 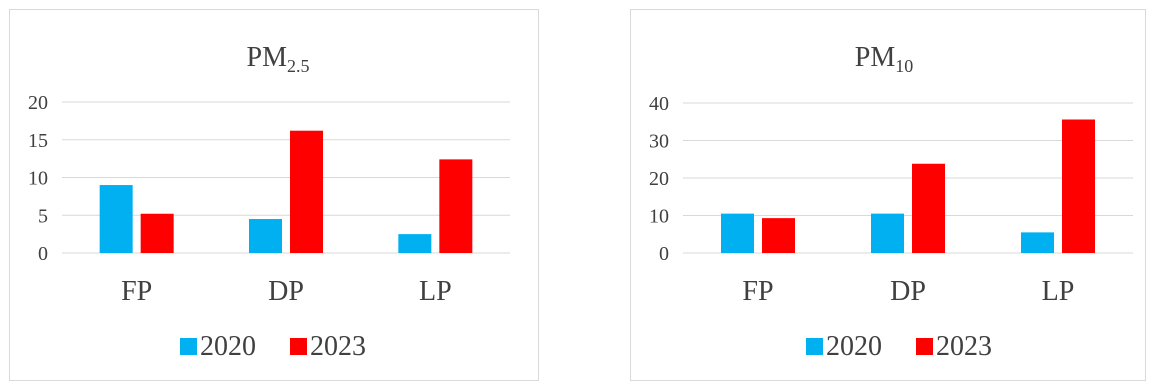 I want to click on y-tick-label: 30, so click(x=659, y=142).